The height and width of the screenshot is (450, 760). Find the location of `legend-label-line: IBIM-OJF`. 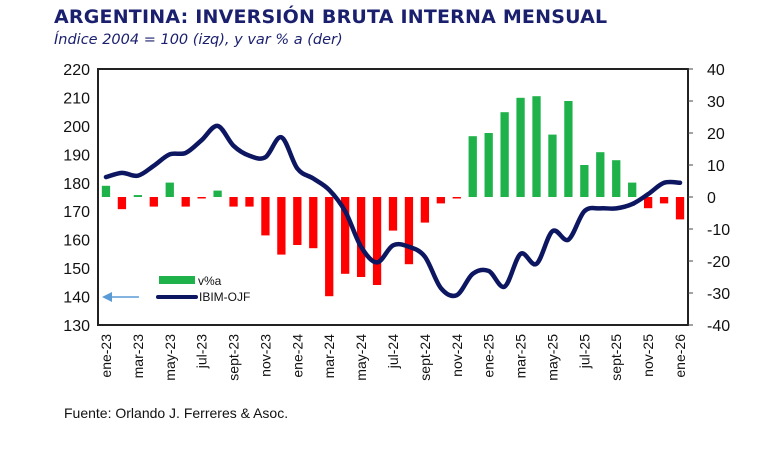

legend-label-line: IBIM-OJF is located at coordinates (224, 297).